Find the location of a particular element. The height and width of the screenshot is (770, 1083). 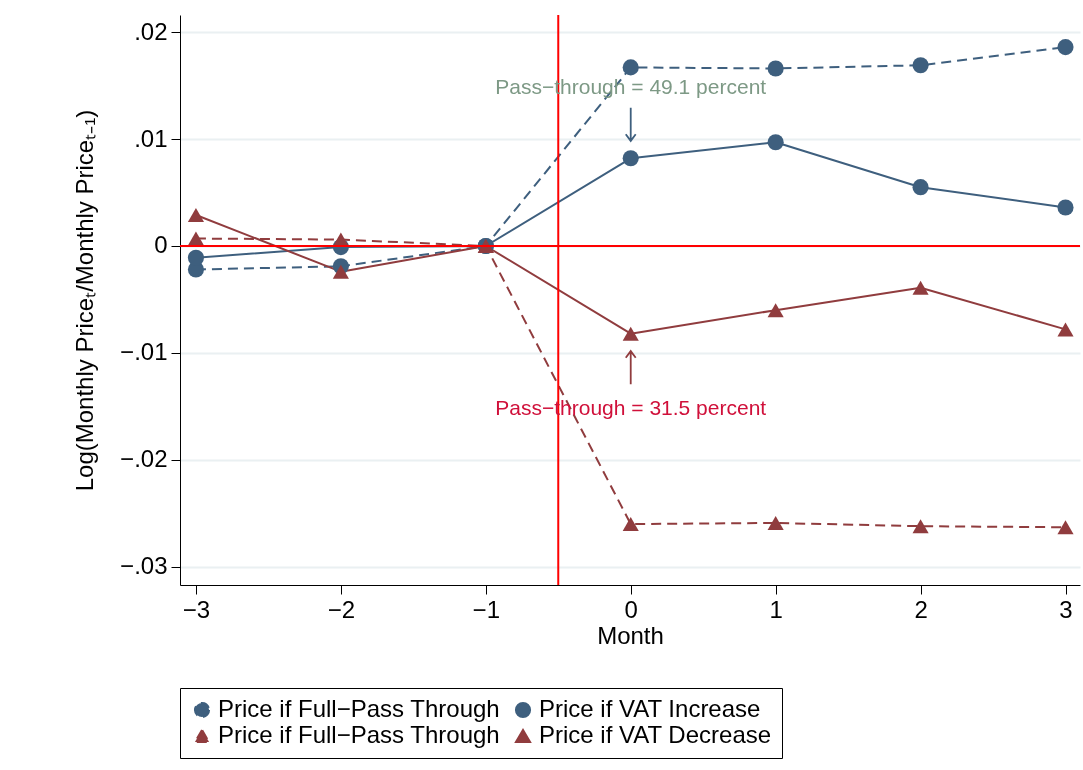

y-tick-label: 0 is located at coordinates (161, 245).